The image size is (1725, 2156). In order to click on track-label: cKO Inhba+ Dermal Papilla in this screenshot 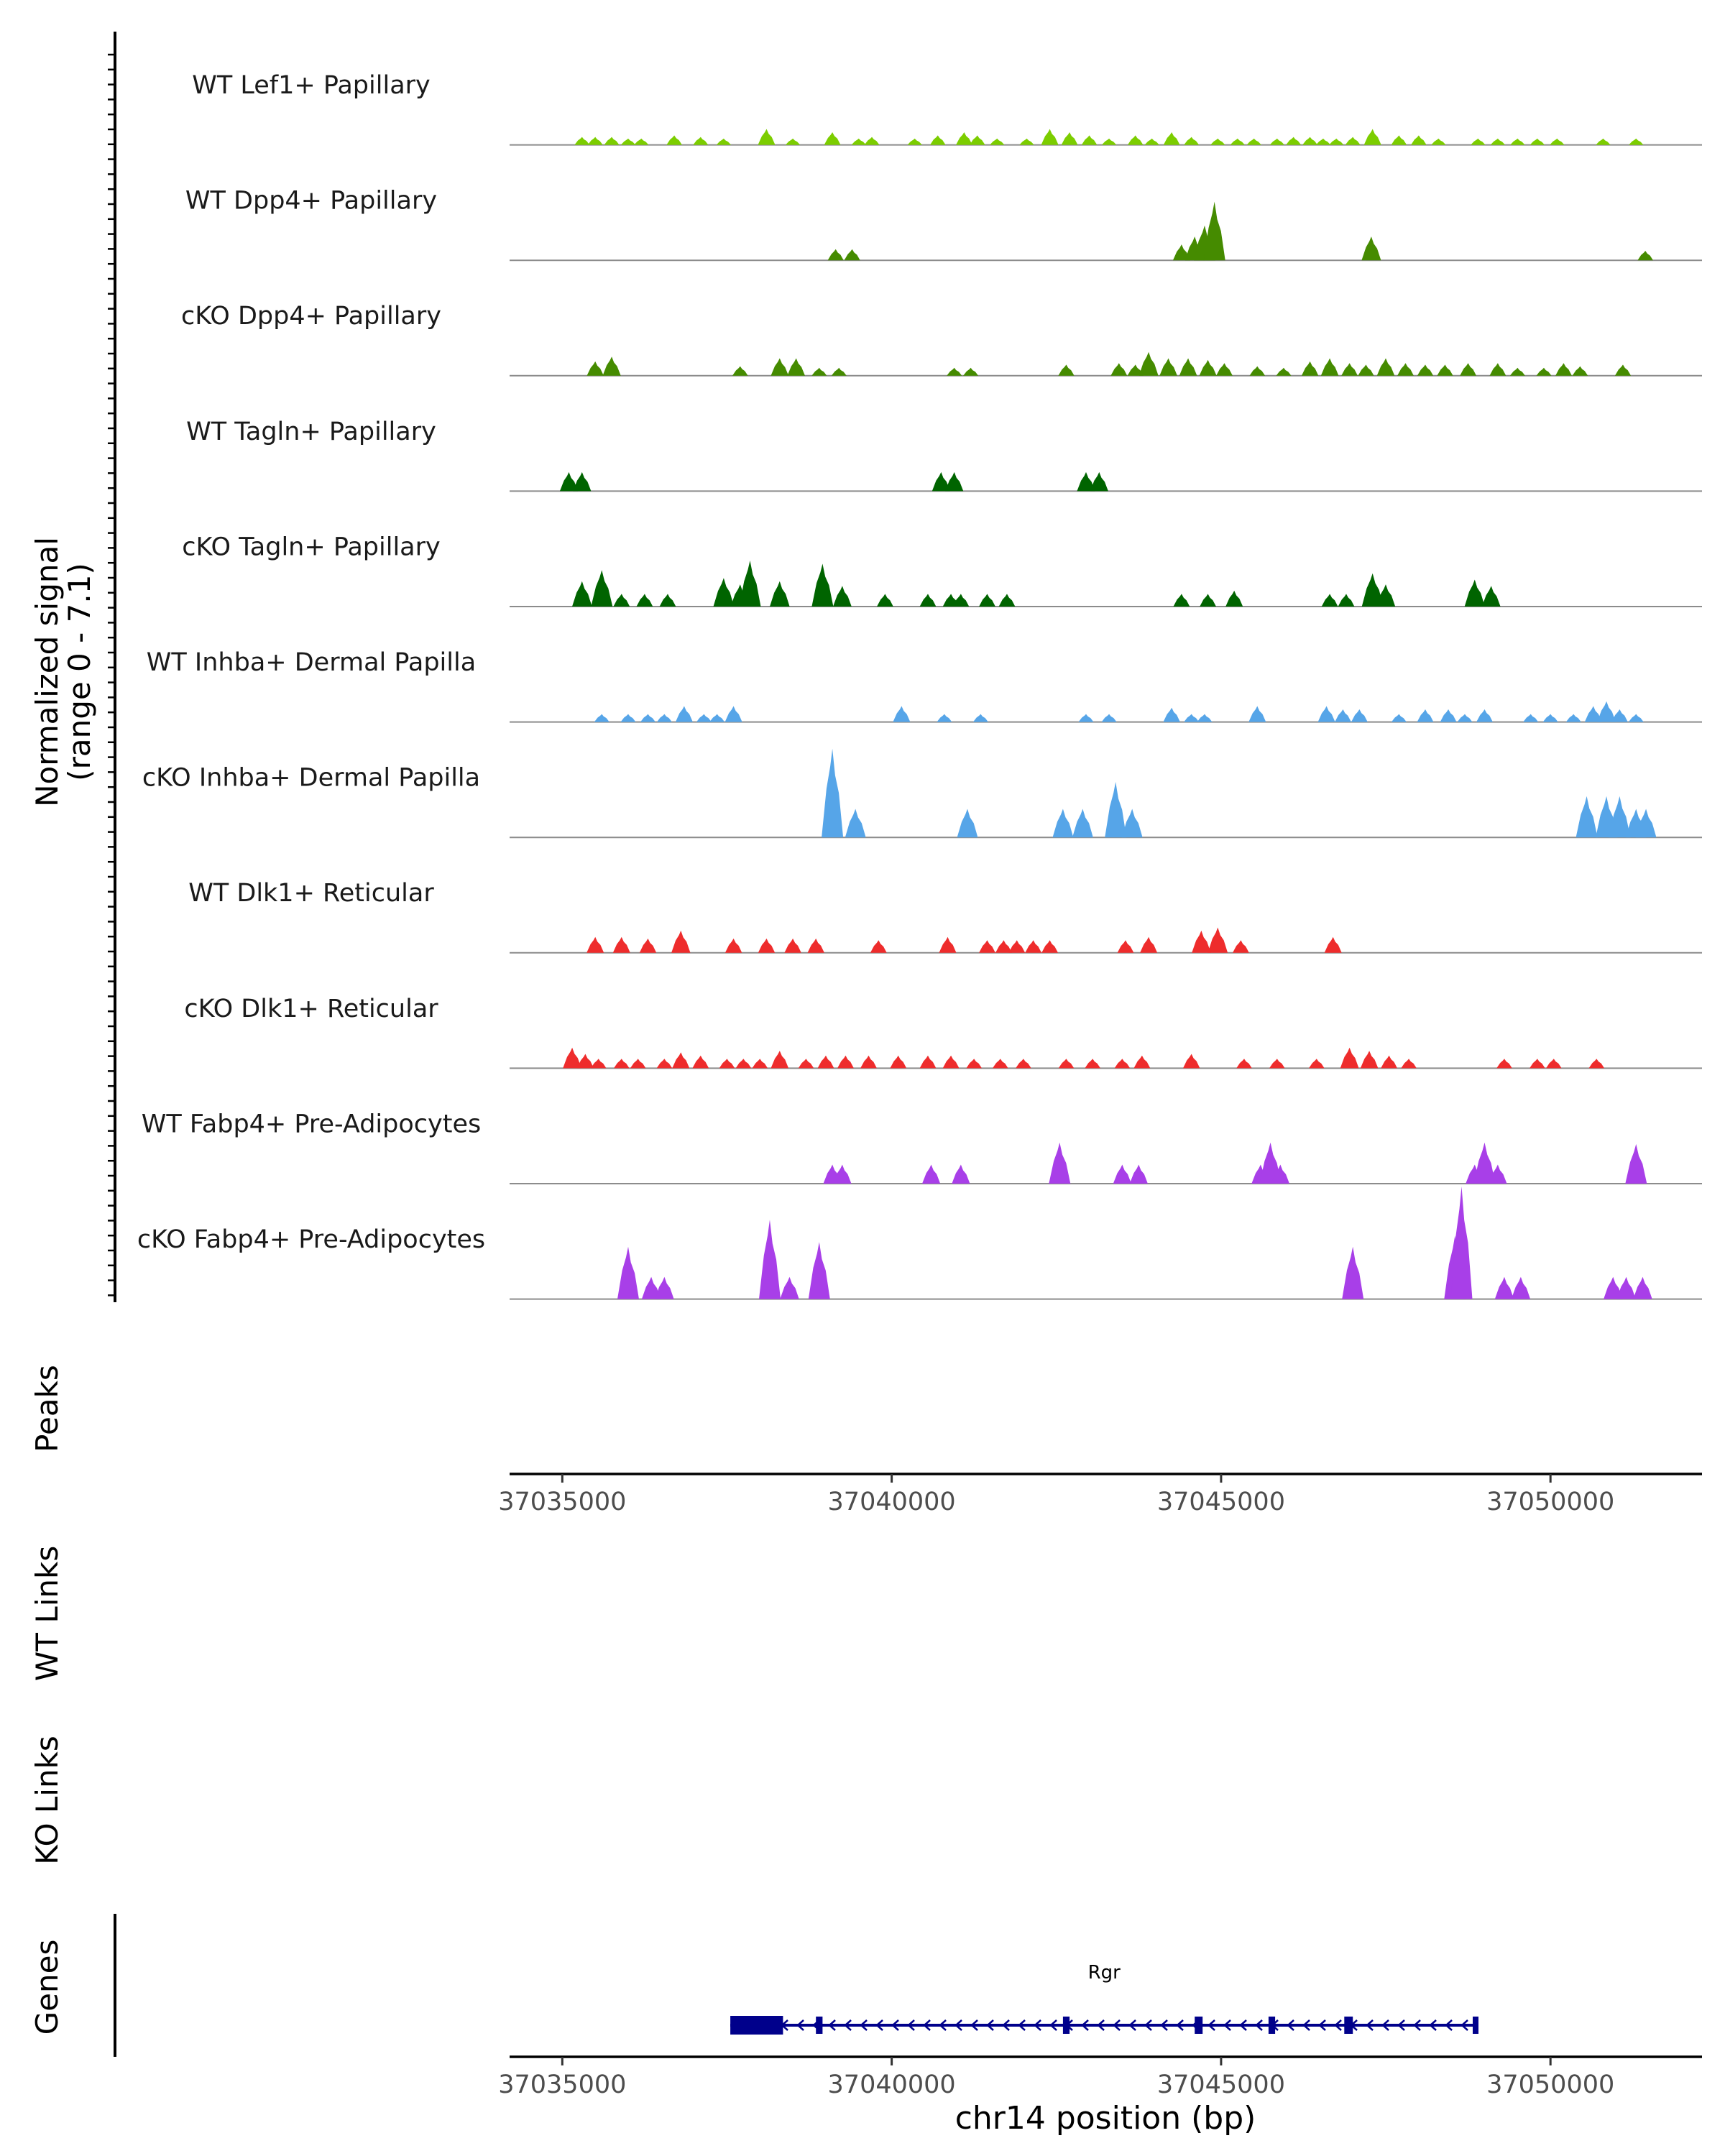, I will do `click(311, 778)`.